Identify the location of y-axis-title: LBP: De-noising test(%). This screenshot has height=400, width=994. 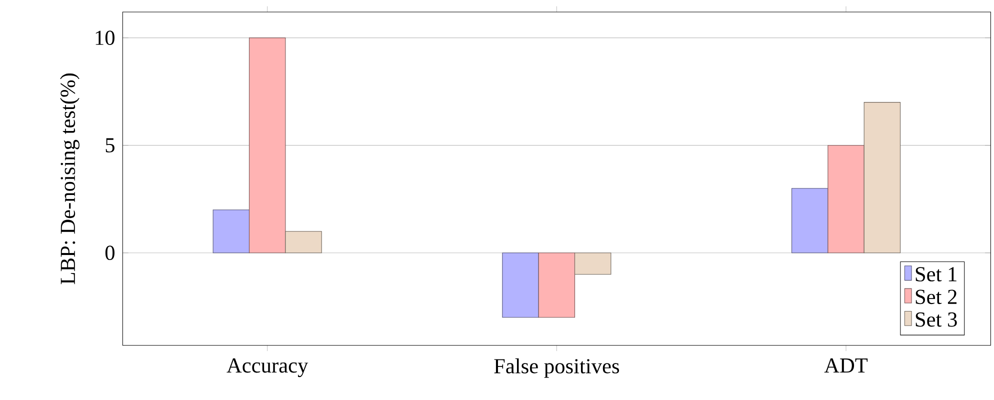
(70, 179).